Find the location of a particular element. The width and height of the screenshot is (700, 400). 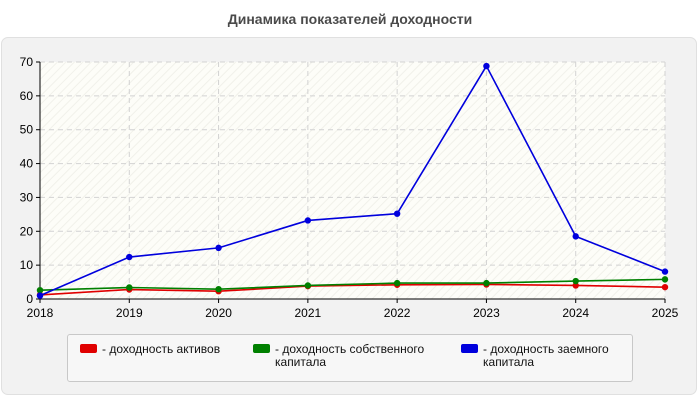

legend-label-equity: - доходность собственного капитала is located at coordinates (350, 355).